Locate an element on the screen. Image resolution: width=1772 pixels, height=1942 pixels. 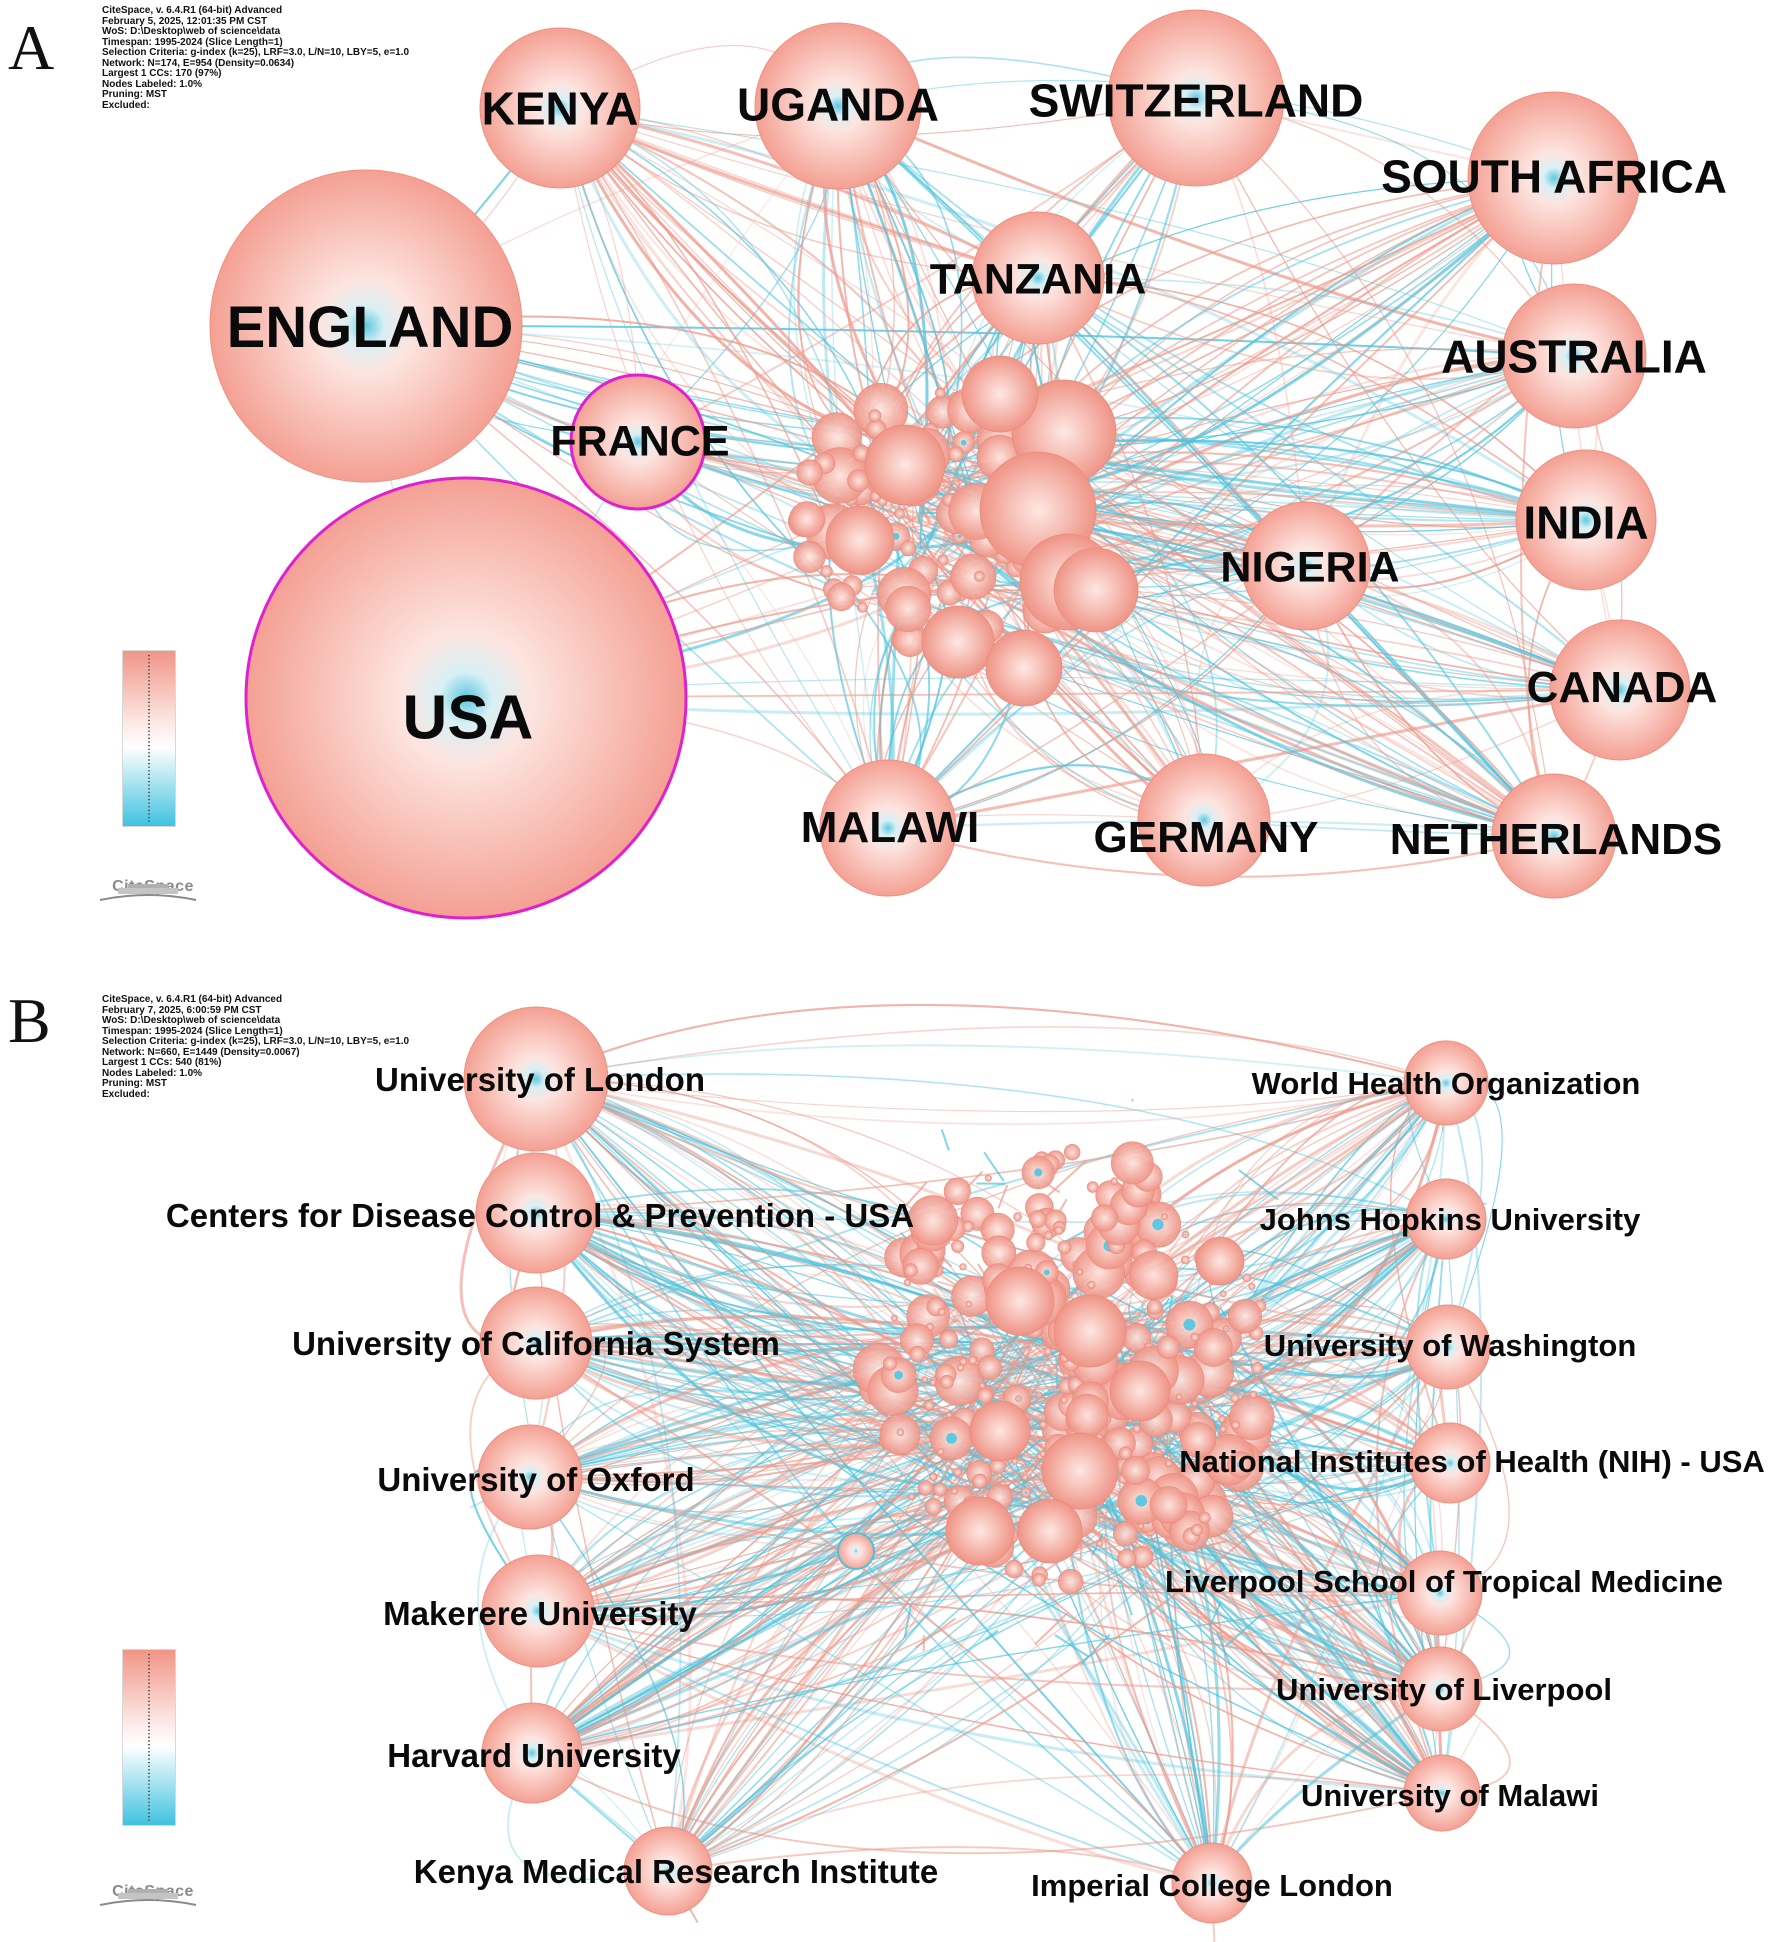
country-label: TANZANIA is located at coordinates (1038, 279).